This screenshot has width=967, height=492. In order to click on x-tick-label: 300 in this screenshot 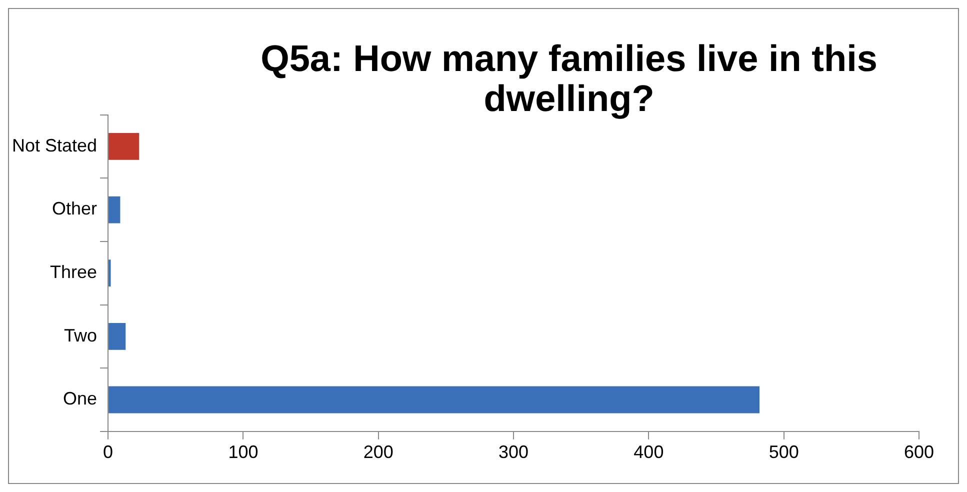, I will do `click(513, 452)`.